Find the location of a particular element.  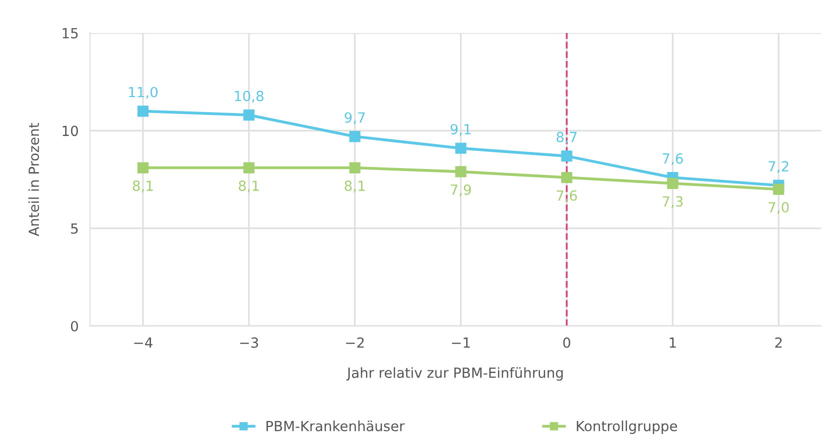

x-axis-title: Jahr relativ zur PBM-Einführung is located at coordinates (454, 374).